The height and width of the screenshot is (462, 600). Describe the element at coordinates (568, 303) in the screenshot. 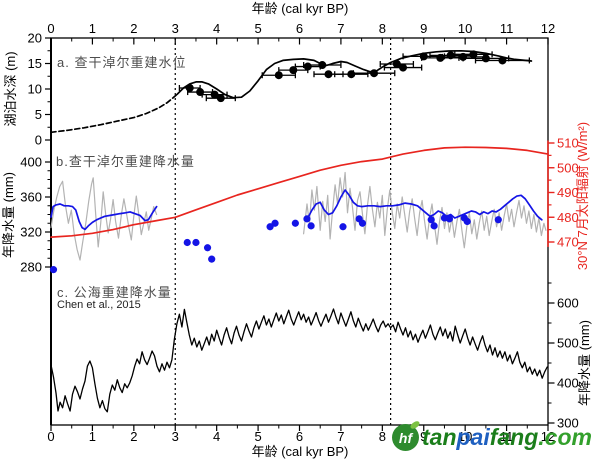

I see `svg-text: 600` at that location.